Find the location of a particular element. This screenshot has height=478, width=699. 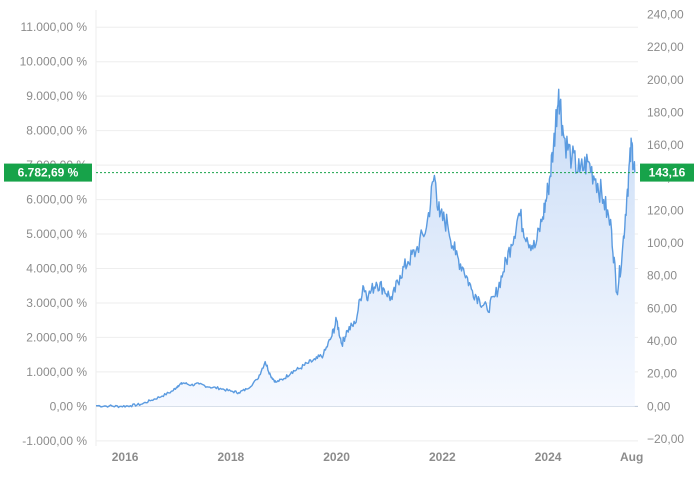

x-tick-label: 2018 is located at coordinates (230, 457).